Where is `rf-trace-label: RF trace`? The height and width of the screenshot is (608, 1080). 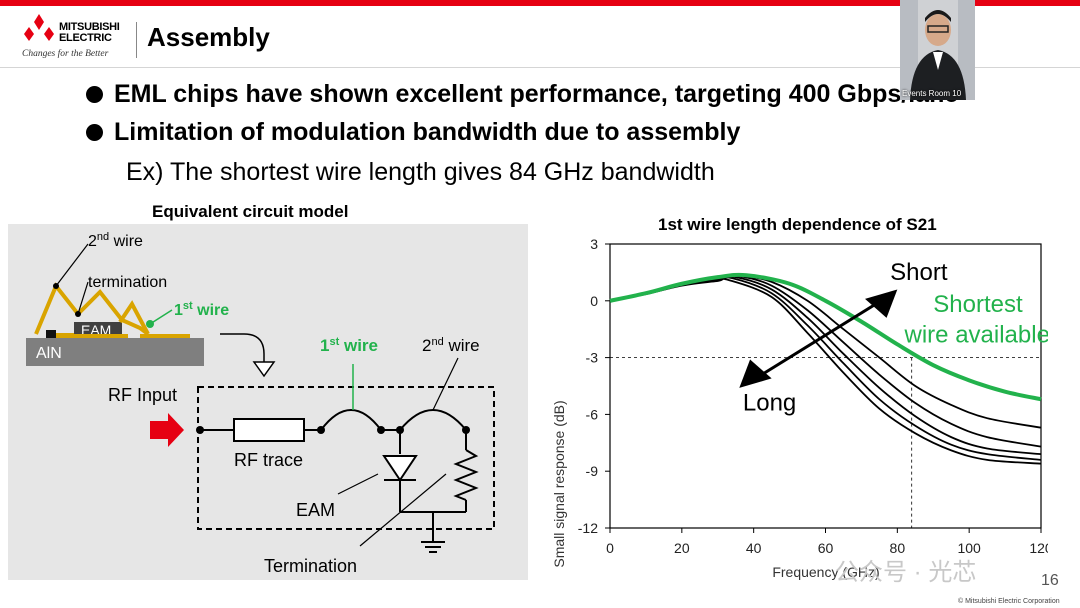
rf-trace-label: RF trace is located at coordinates (268, 460).